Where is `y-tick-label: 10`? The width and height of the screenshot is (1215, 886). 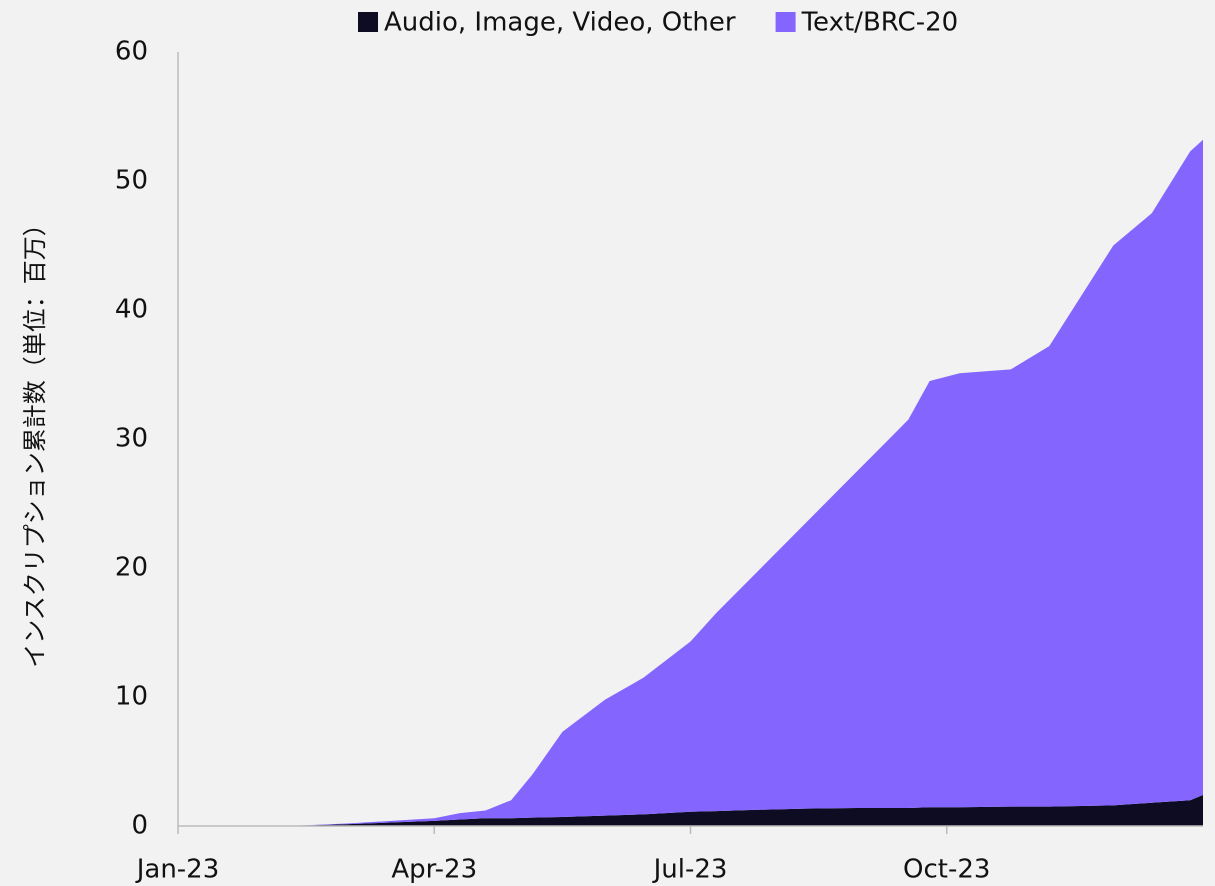
y-tick-label: 10 is located at coordinates (131, 697).